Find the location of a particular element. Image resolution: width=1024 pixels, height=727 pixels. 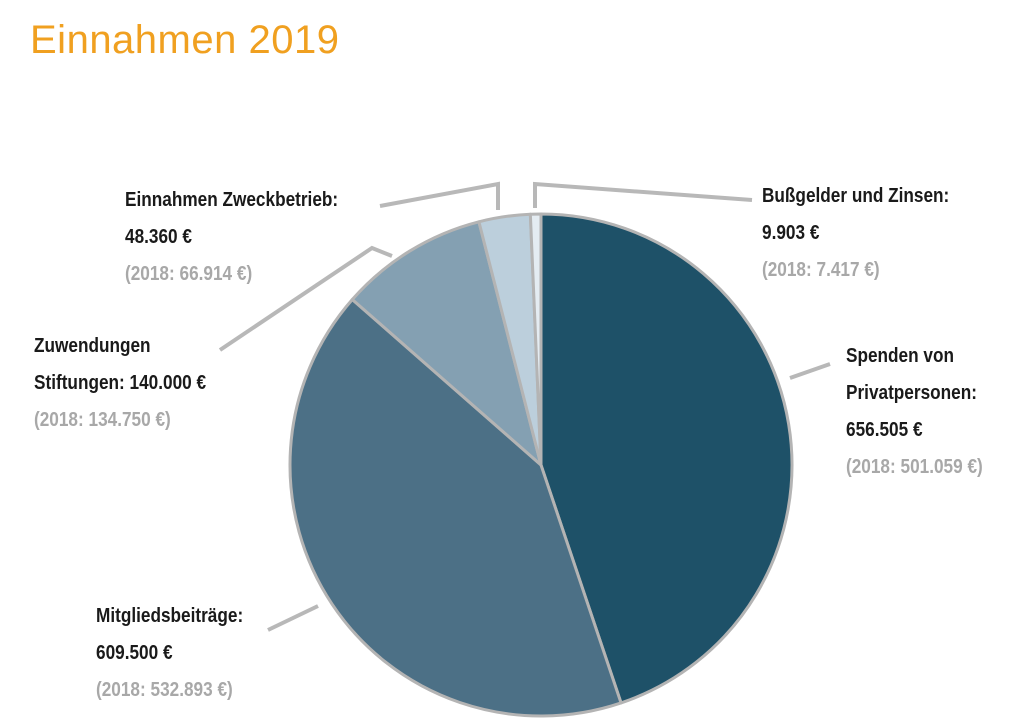

label-spenden-line2: Privatpersonen: is located at coordinates (911, 393).